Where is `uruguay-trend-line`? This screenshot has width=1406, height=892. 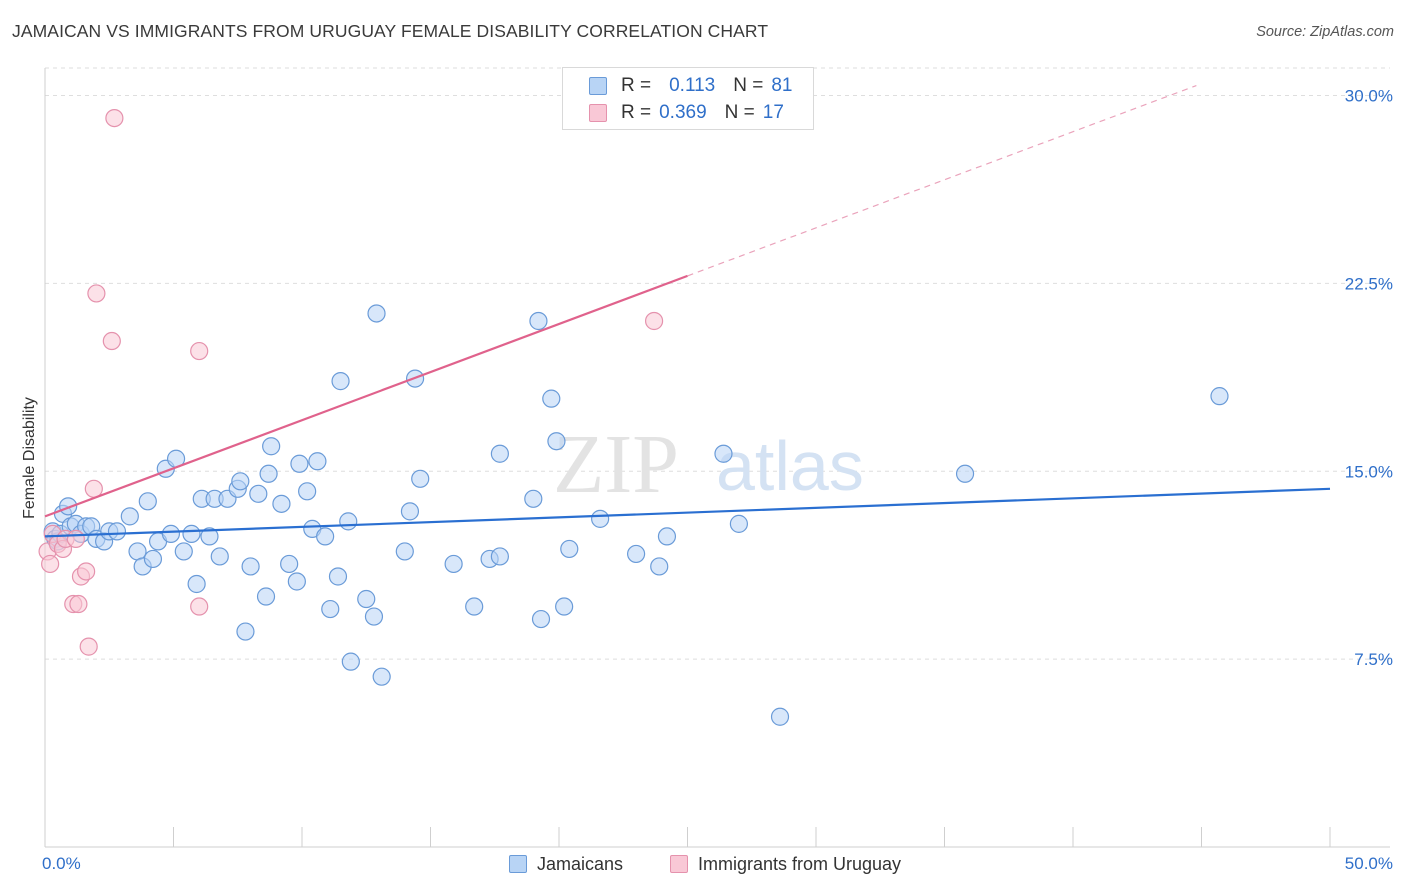
uruguay-trend-line is located at coordinates (366, 396).